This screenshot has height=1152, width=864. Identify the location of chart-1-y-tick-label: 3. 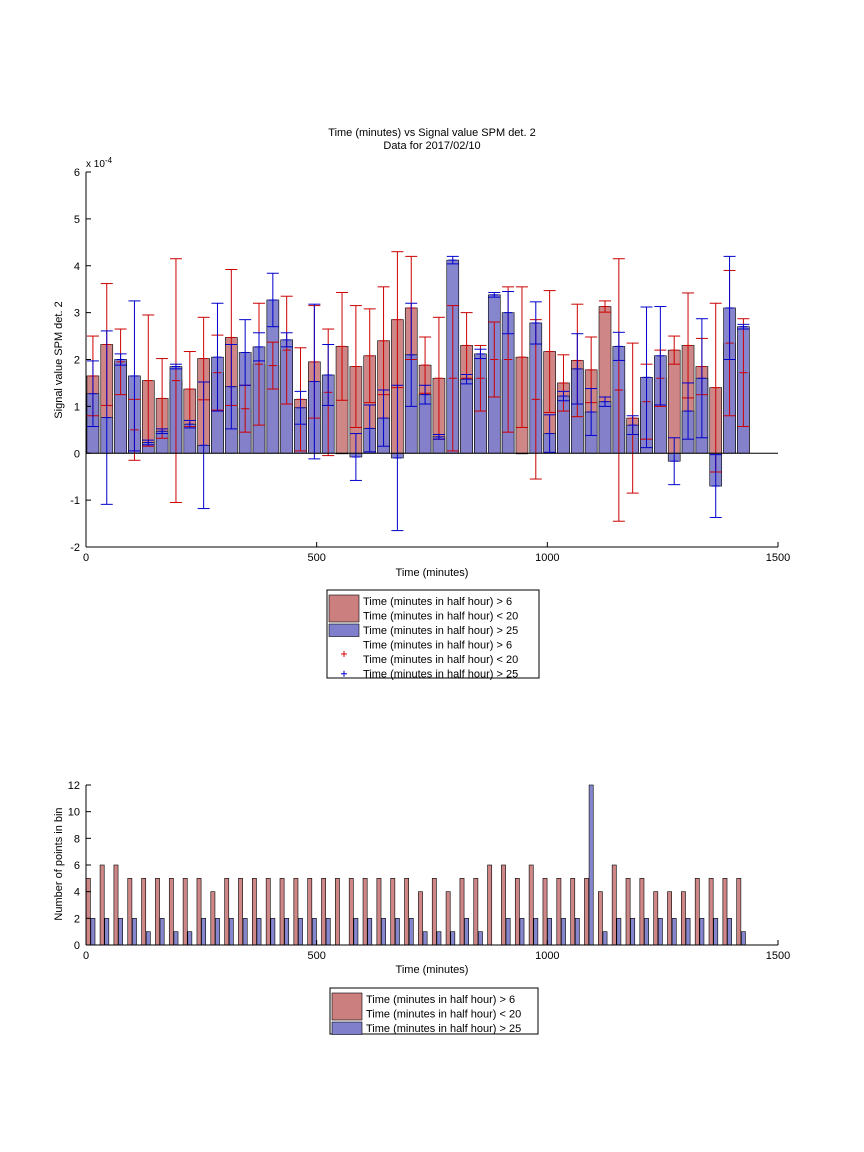
(77, 314).